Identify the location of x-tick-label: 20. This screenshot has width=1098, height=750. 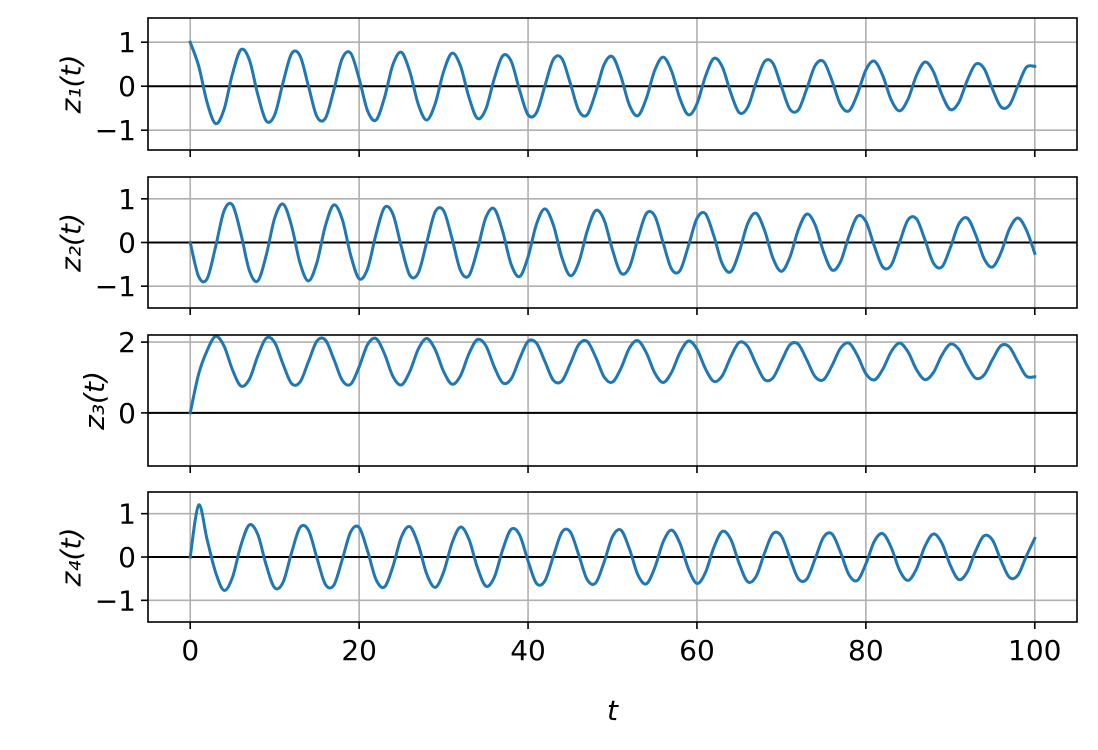
(359, 650).